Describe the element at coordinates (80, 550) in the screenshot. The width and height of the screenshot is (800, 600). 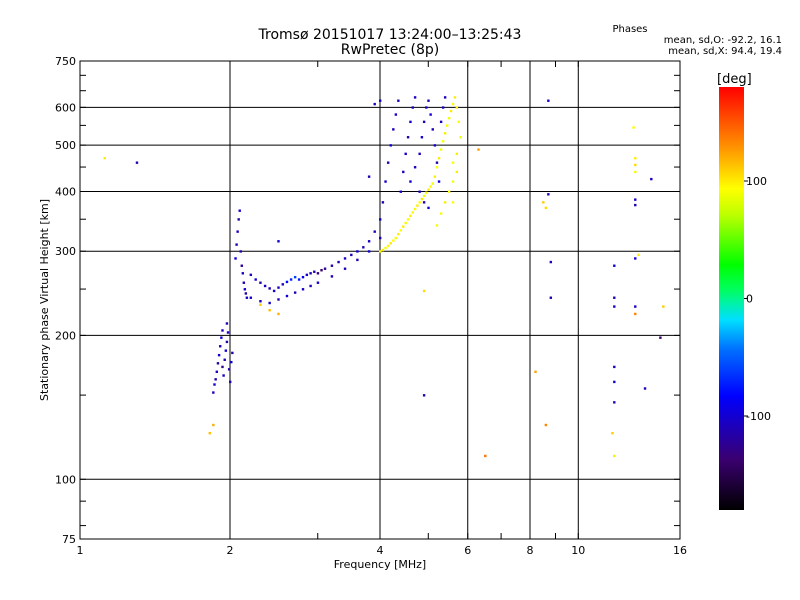
I see `x-tick-label: 1` at that location.